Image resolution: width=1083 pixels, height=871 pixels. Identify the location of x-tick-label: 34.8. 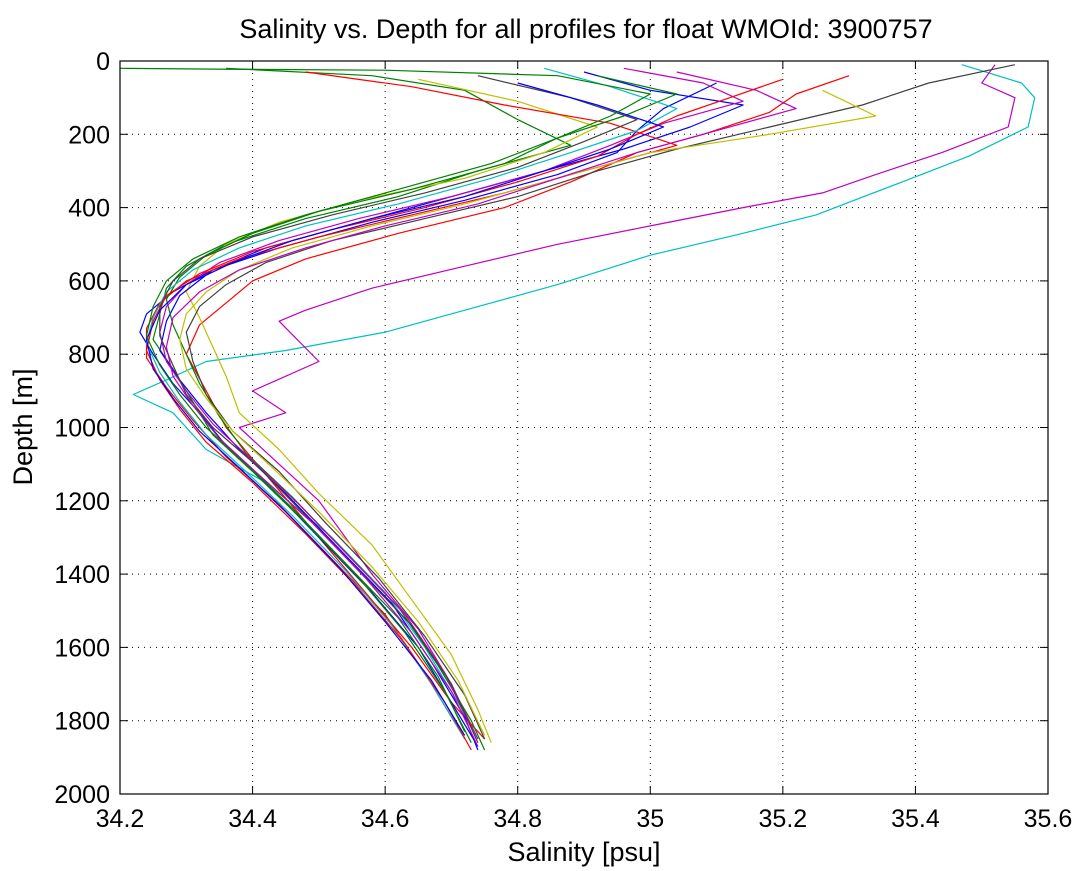
(517, 819).